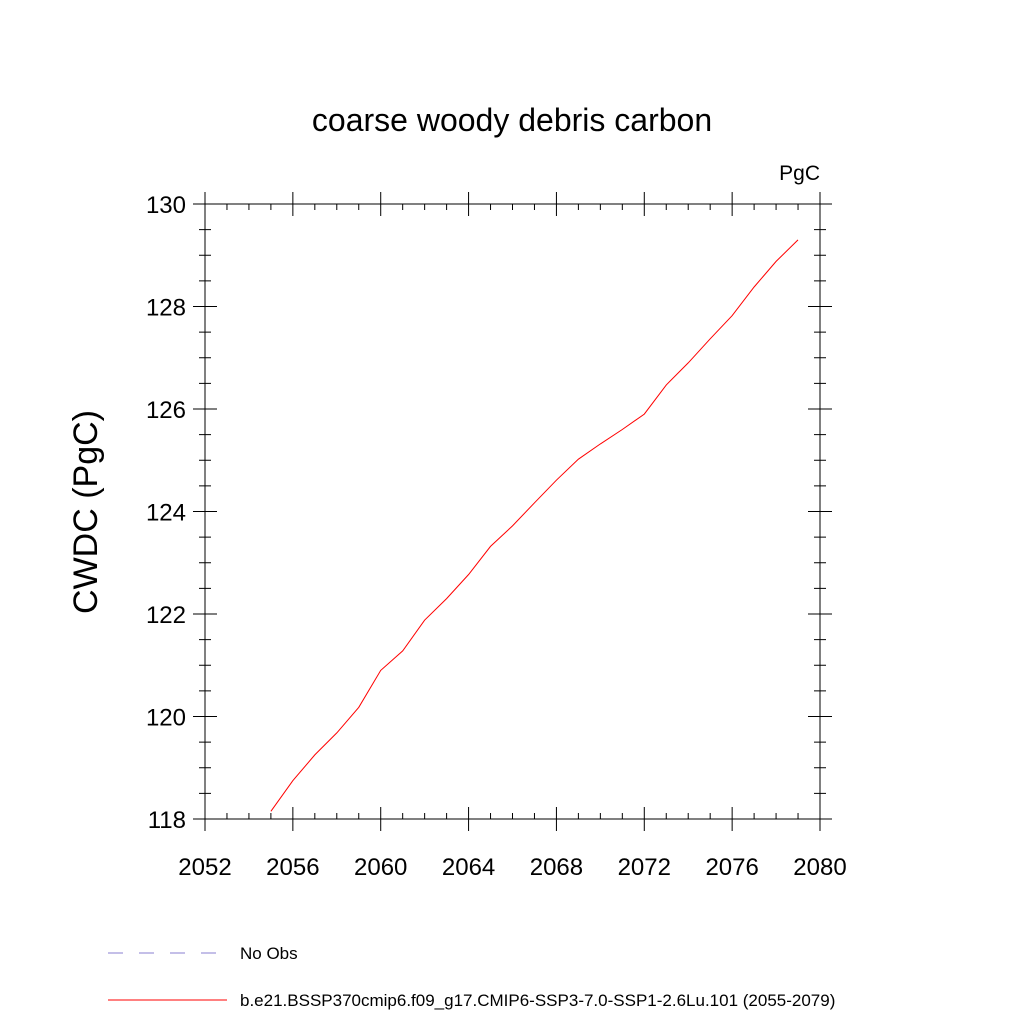  I want to click on y-tick-label: 128, so click(166, 308).